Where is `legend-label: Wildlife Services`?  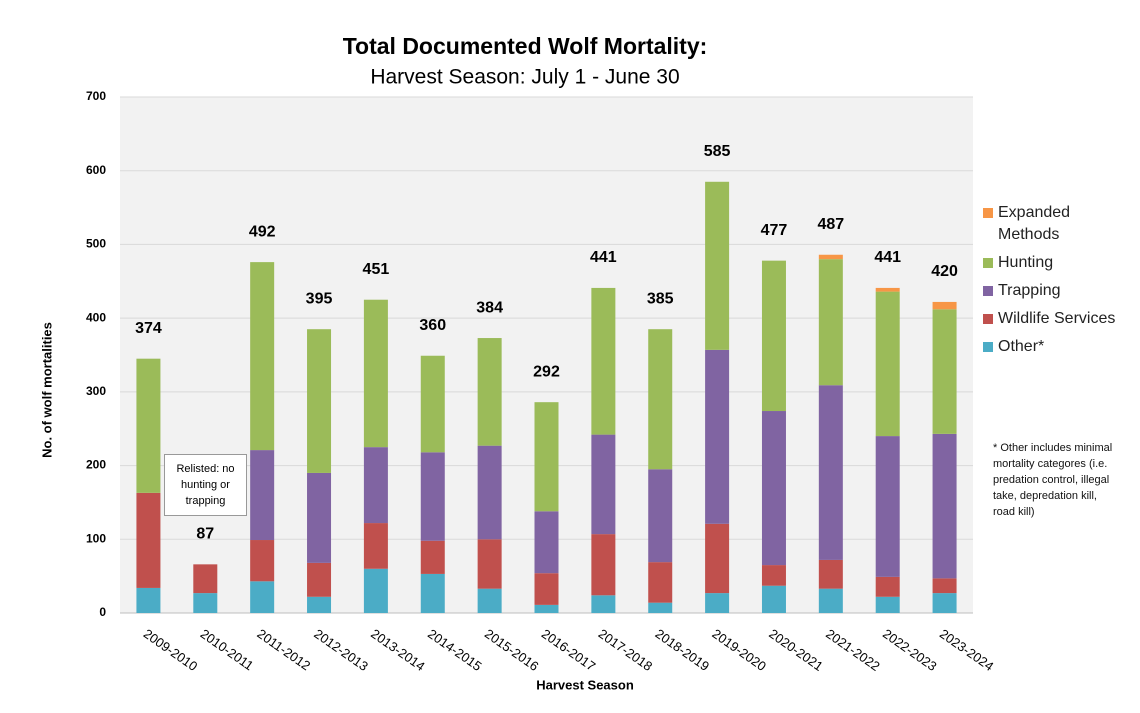
legend-label: Wildlife Services is located at coordinates (1057, 318).